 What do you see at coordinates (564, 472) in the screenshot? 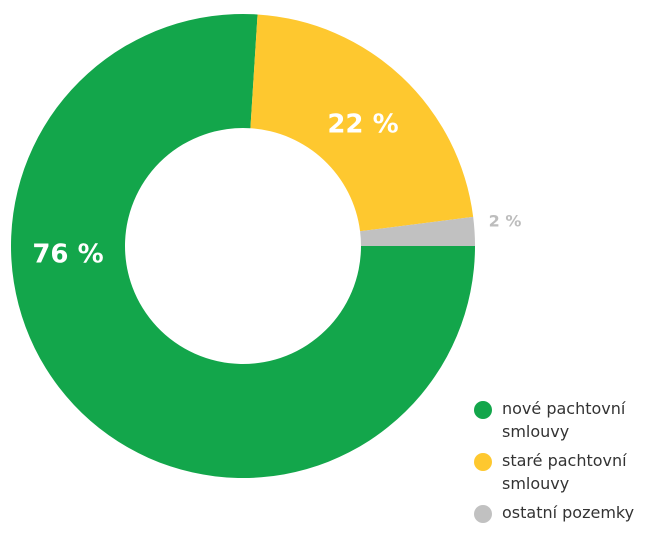
I see `legend-label: staré pachtovní smlouvy` at bounding box center [564, 472].